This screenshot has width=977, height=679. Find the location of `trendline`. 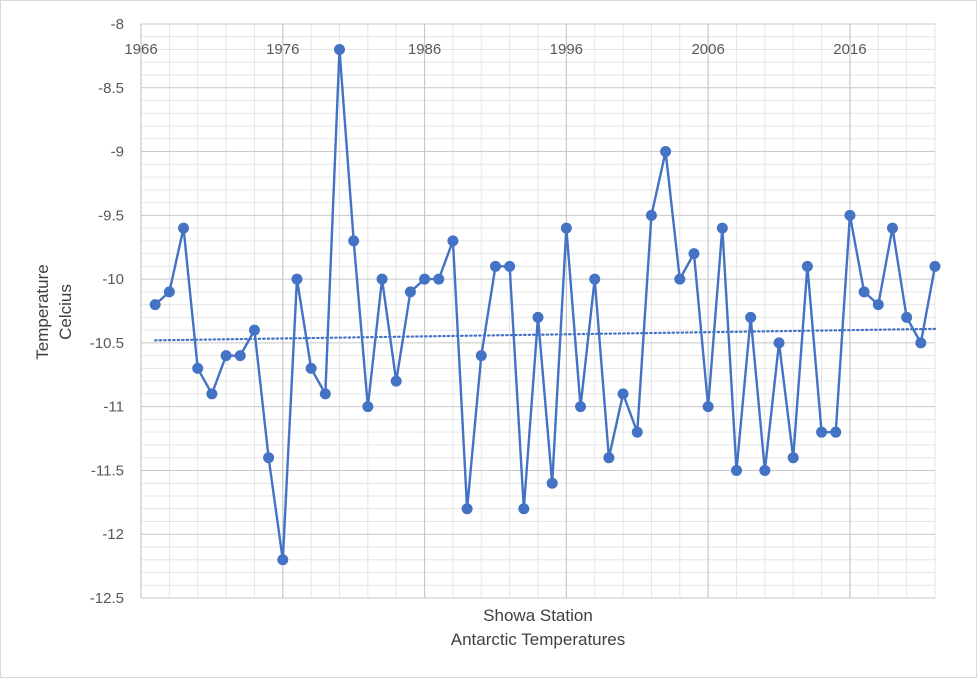

trendline is located at coordinates (545, 334).